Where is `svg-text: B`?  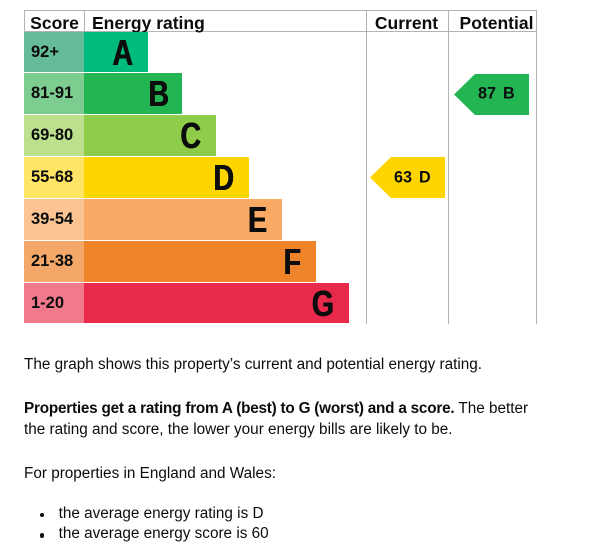 svg-text: B is located at coordinates (509, 93).